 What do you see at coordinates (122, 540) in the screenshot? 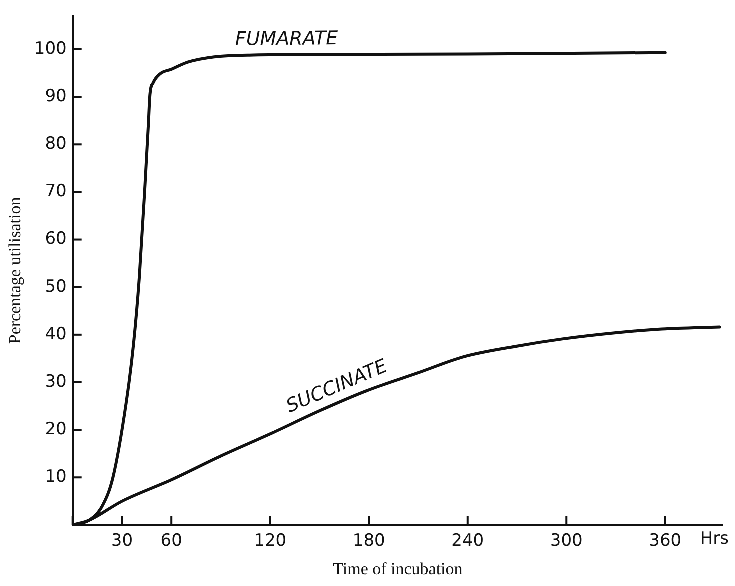
I see `x-tick-label: 30` at bounding box center [122, 540].